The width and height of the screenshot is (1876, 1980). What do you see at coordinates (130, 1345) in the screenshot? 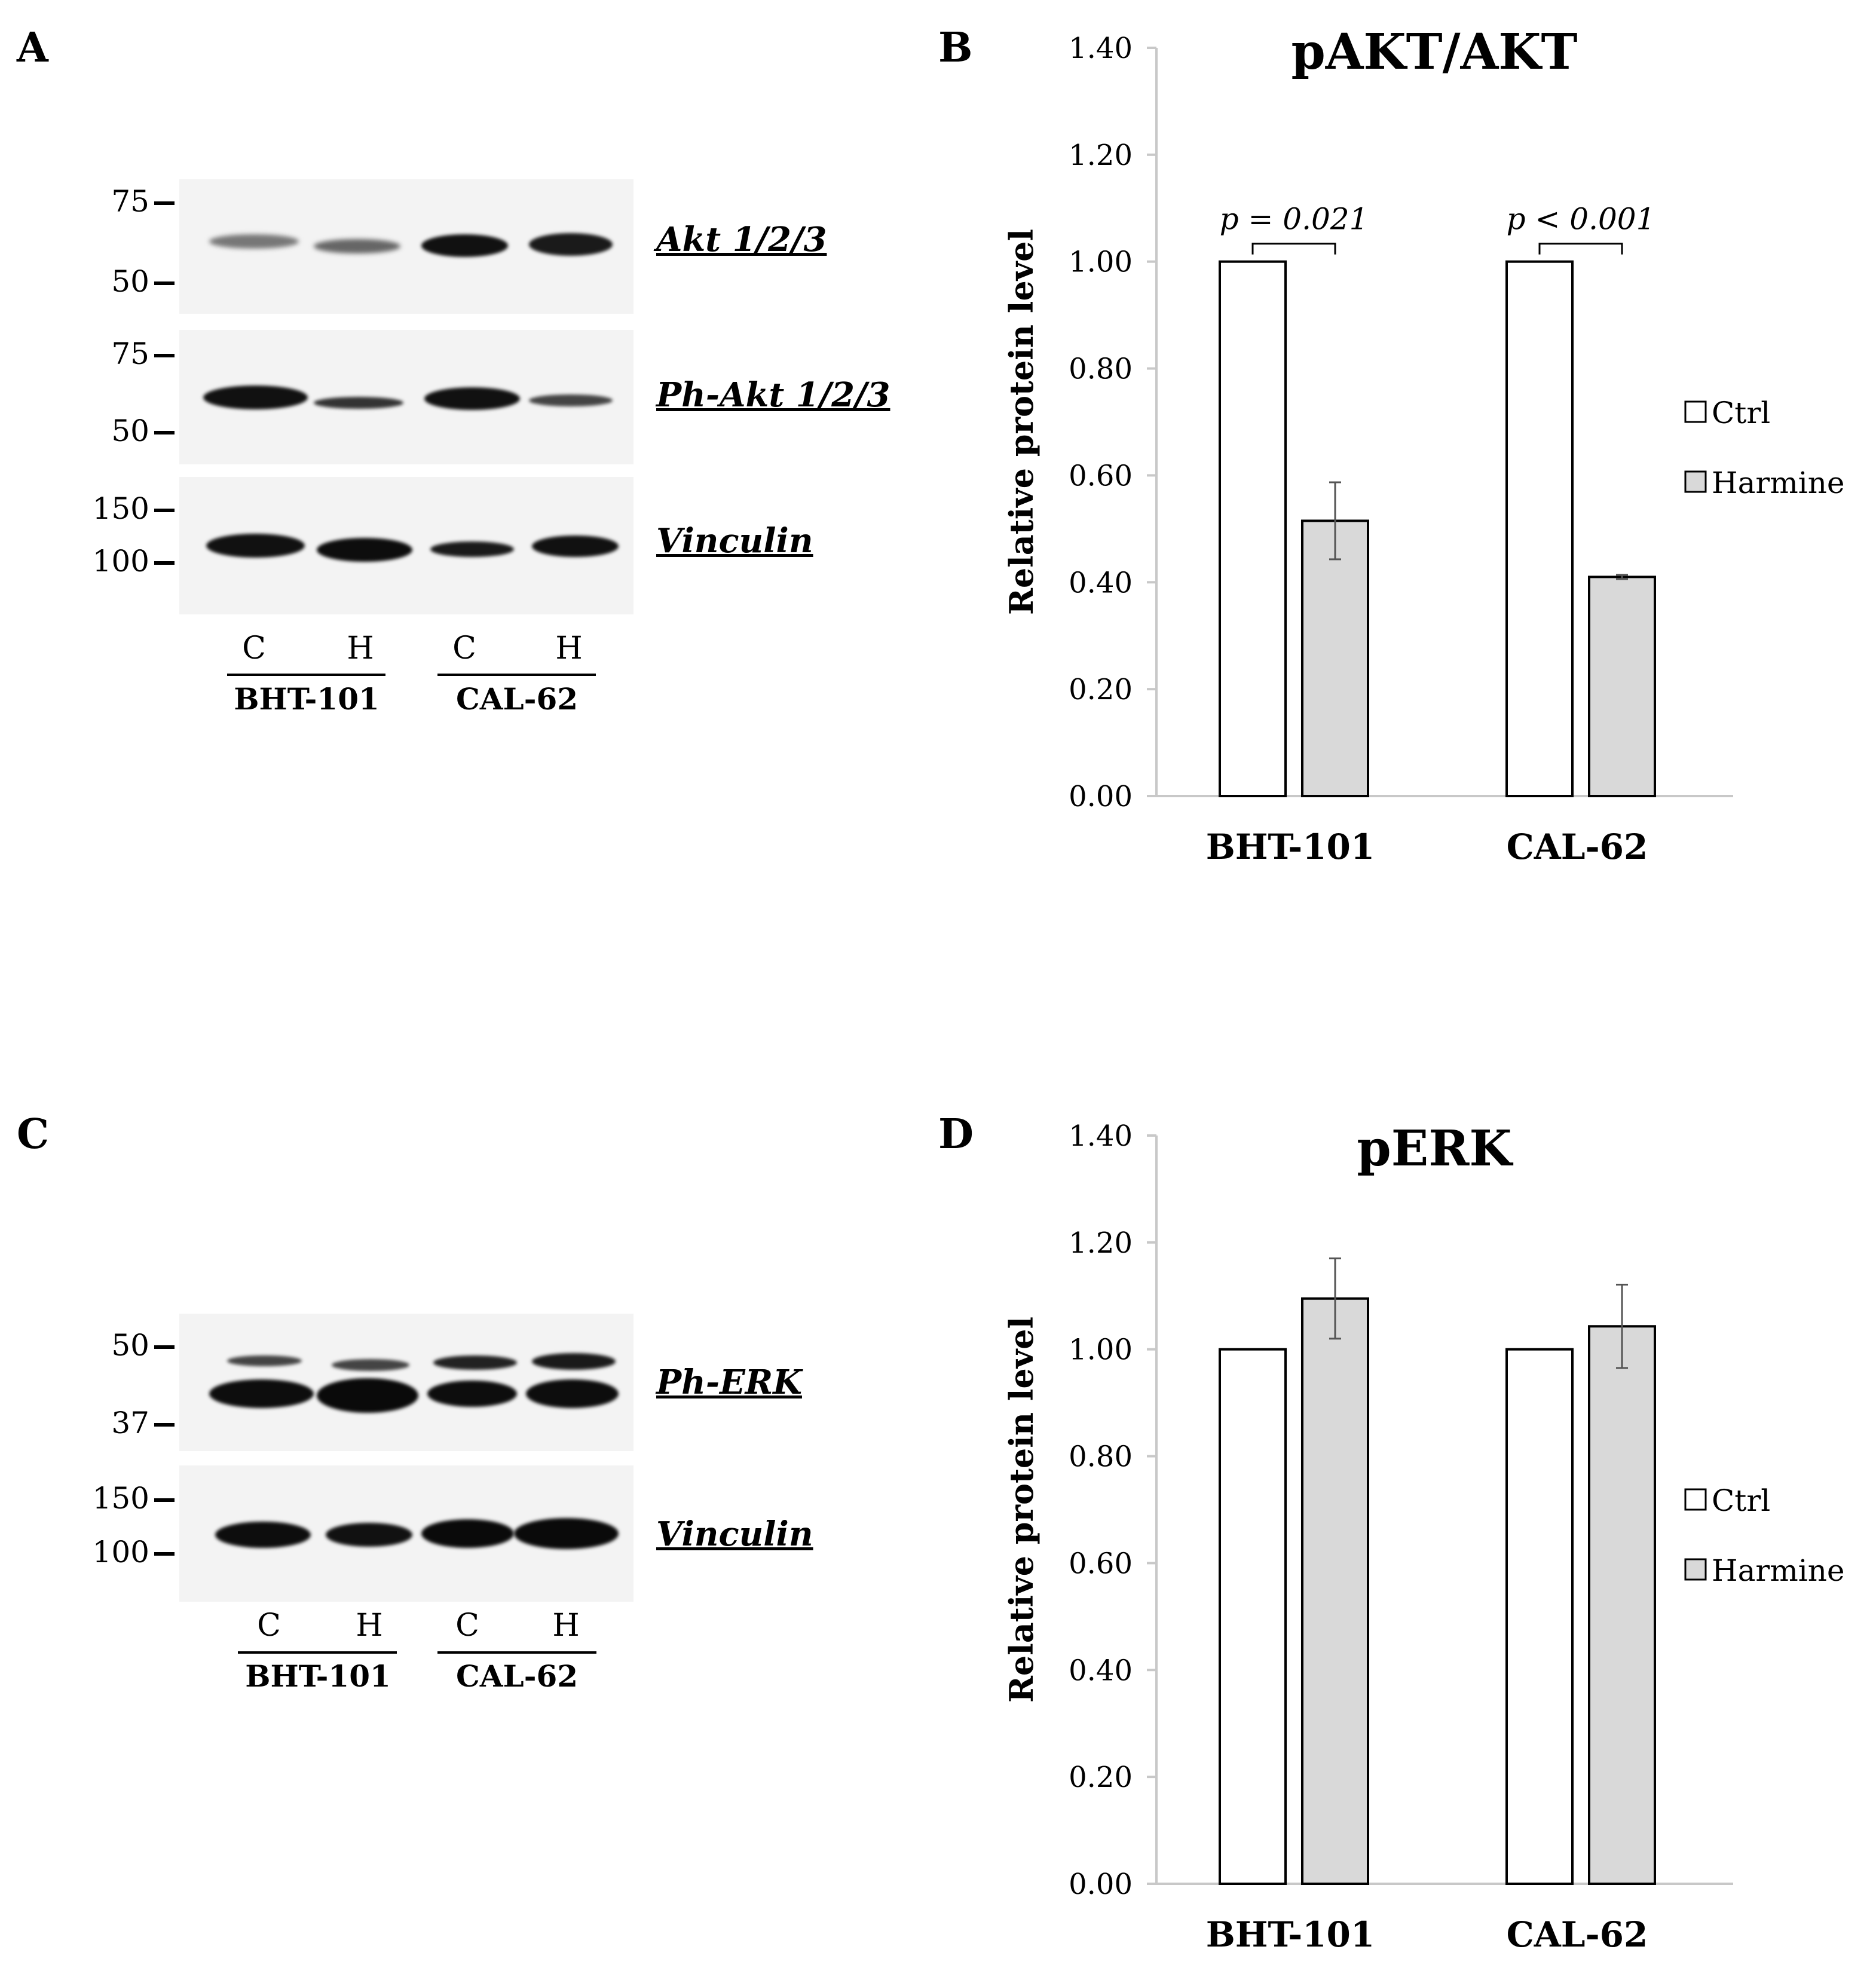
I see `marker-ph-erk-50: 50` at bounding box center [130, 1345].